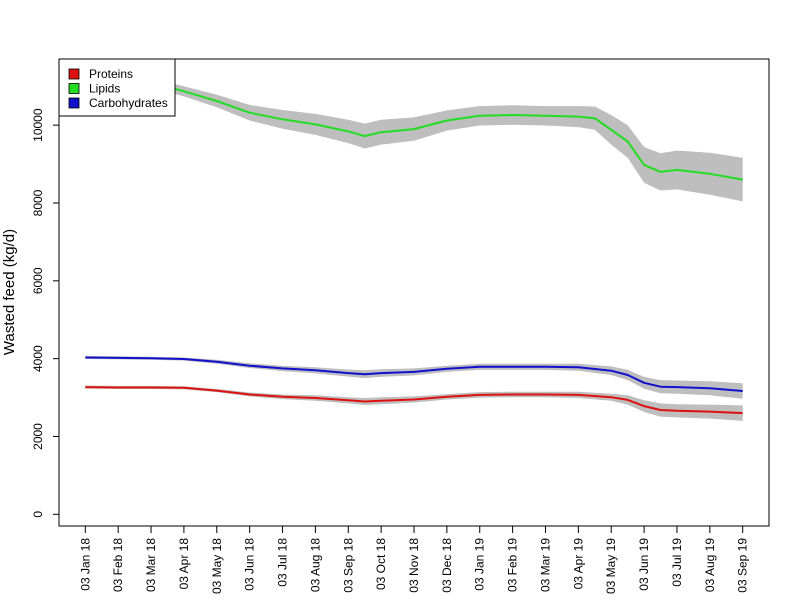 Image resolution: width=800 pixels, height=600 pixels. What do you see at coordinates (38, 436) in the screenshot?
I see `y-tick-label: 2000` at bounding box center [38, 436].